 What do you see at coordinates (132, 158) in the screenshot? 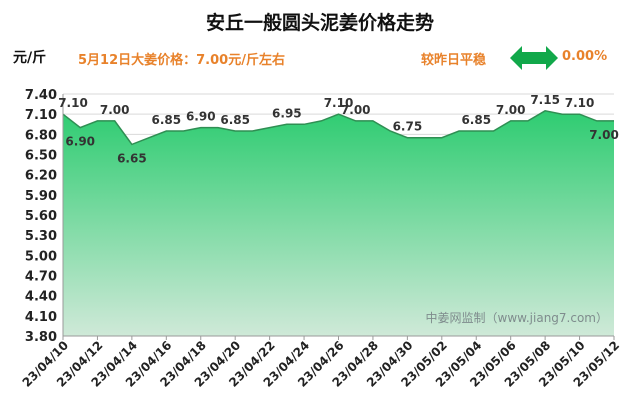
I see `data-label: 6.65` at bounding box center [132, 158].